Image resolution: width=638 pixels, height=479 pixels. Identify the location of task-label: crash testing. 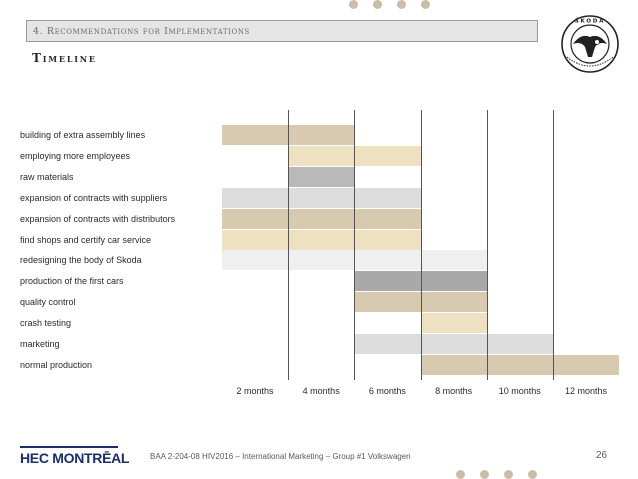
(46, 323).